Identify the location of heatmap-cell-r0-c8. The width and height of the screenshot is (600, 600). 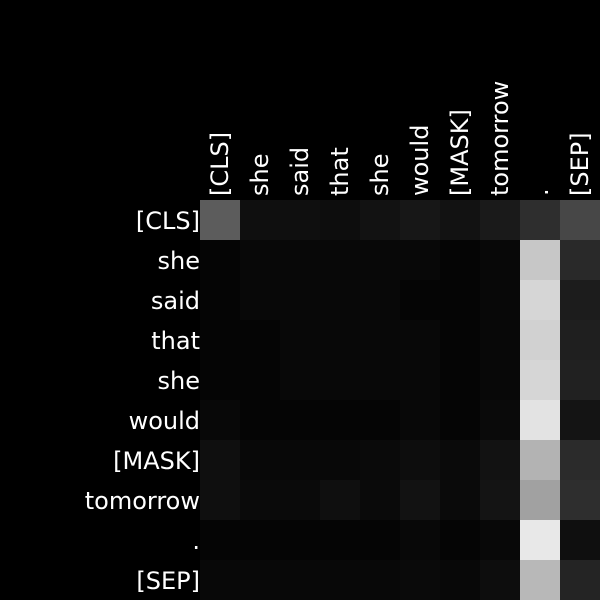
(540, 220).